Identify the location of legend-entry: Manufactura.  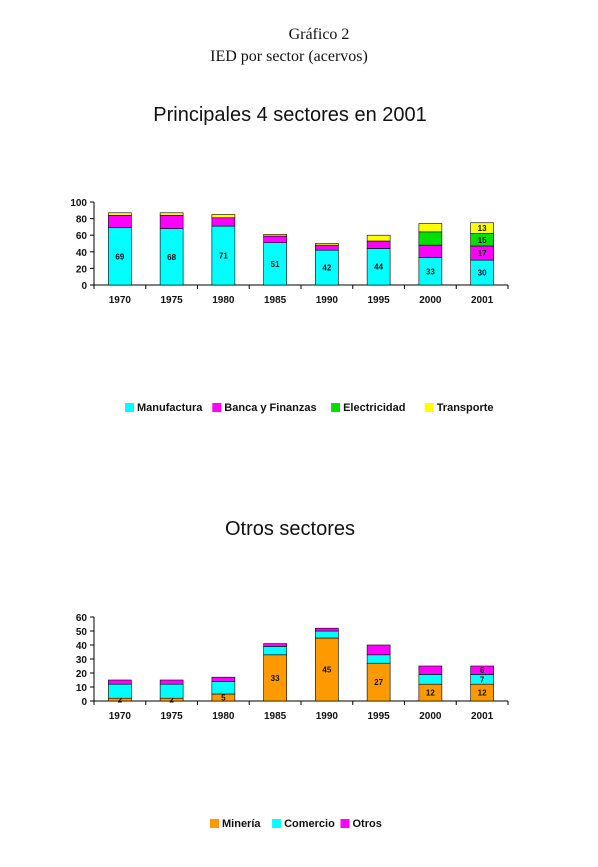
(170, 408).